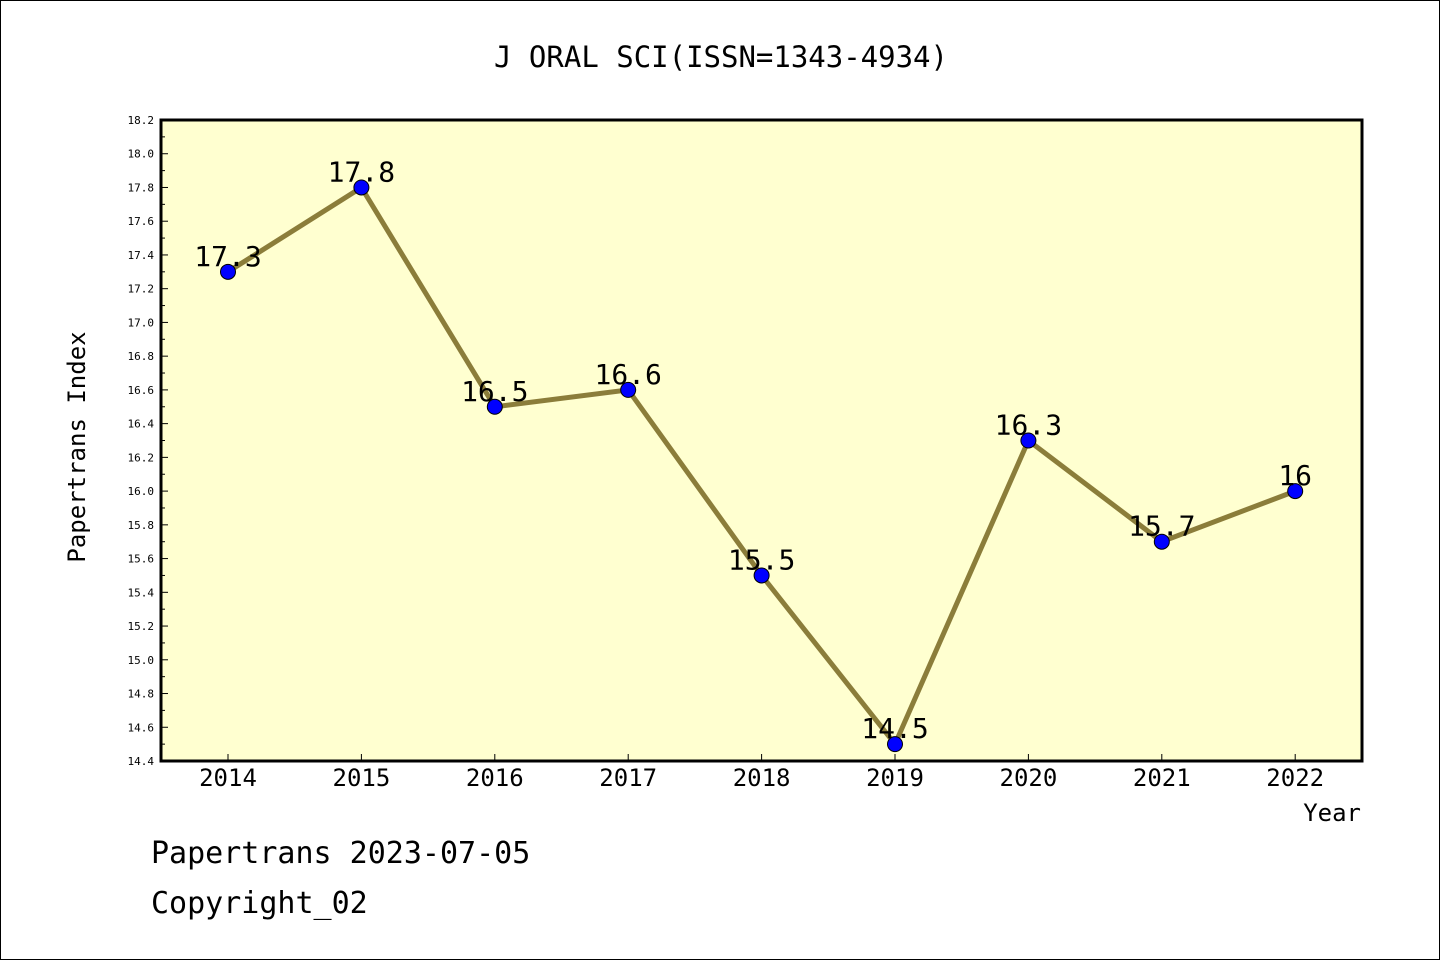  Describe the element at coordinates (141, 289) in the screenshot. I see `y-tick-label: 17.2` at that location.